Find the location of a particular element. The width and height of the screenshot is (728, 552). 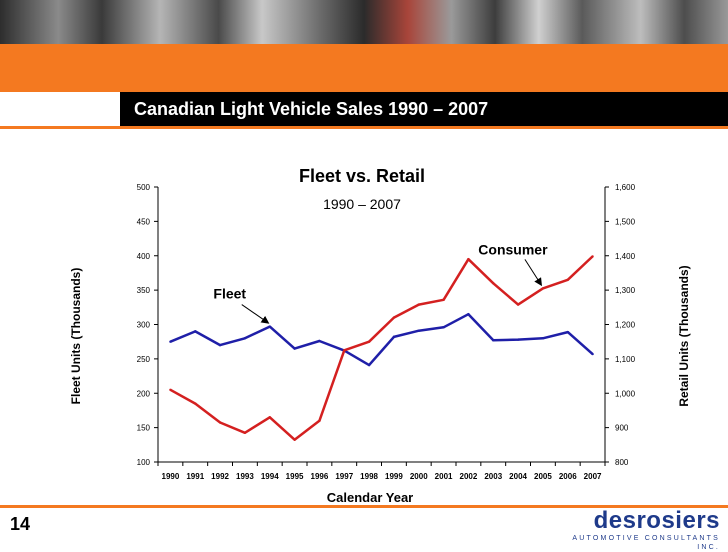

y-tick-label-left: 350 is located at coordinates (144, 290).